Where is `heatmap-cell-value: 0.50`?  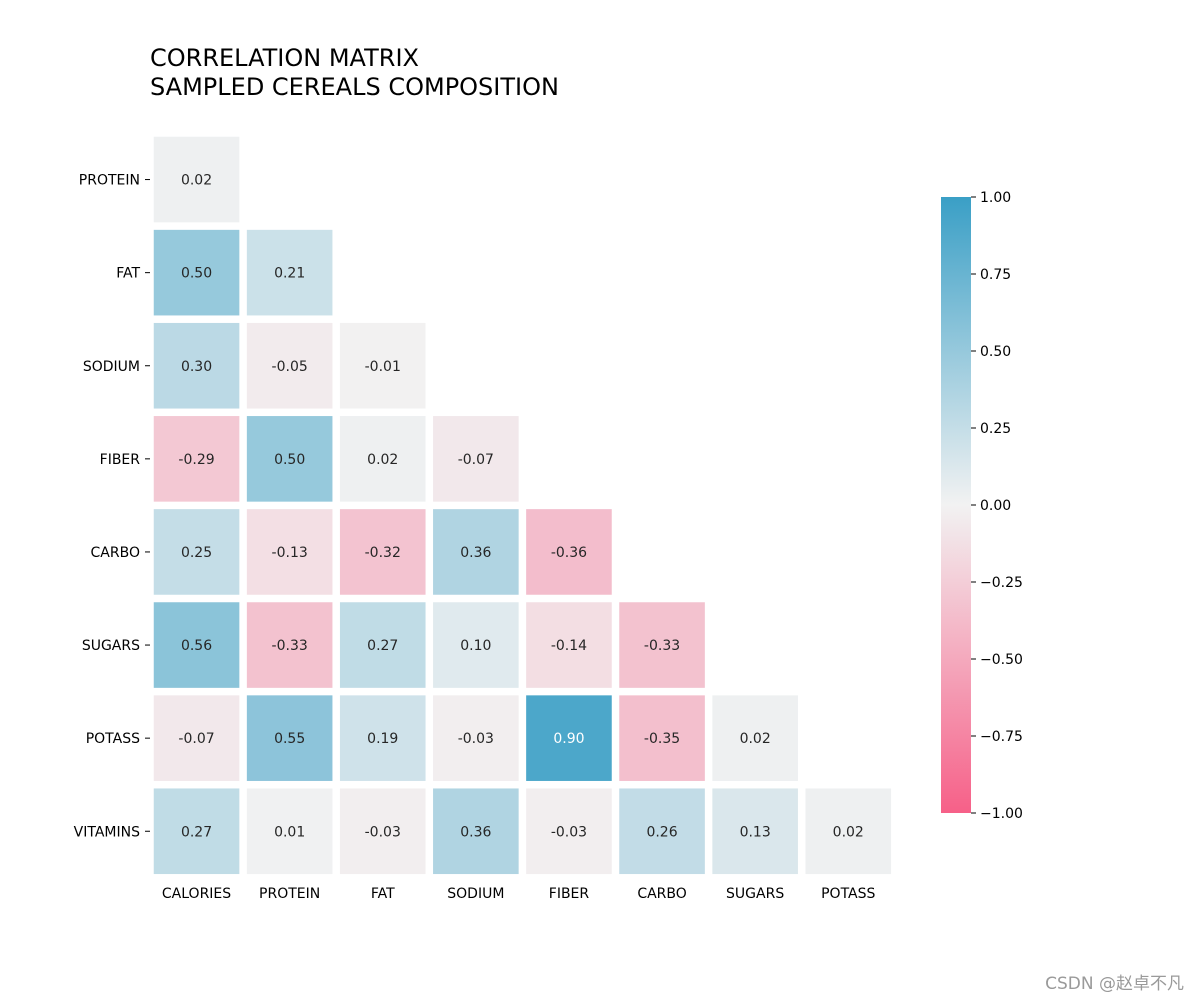 heatmap-cell-value: 0.50 is located at coordinates (196, 274).